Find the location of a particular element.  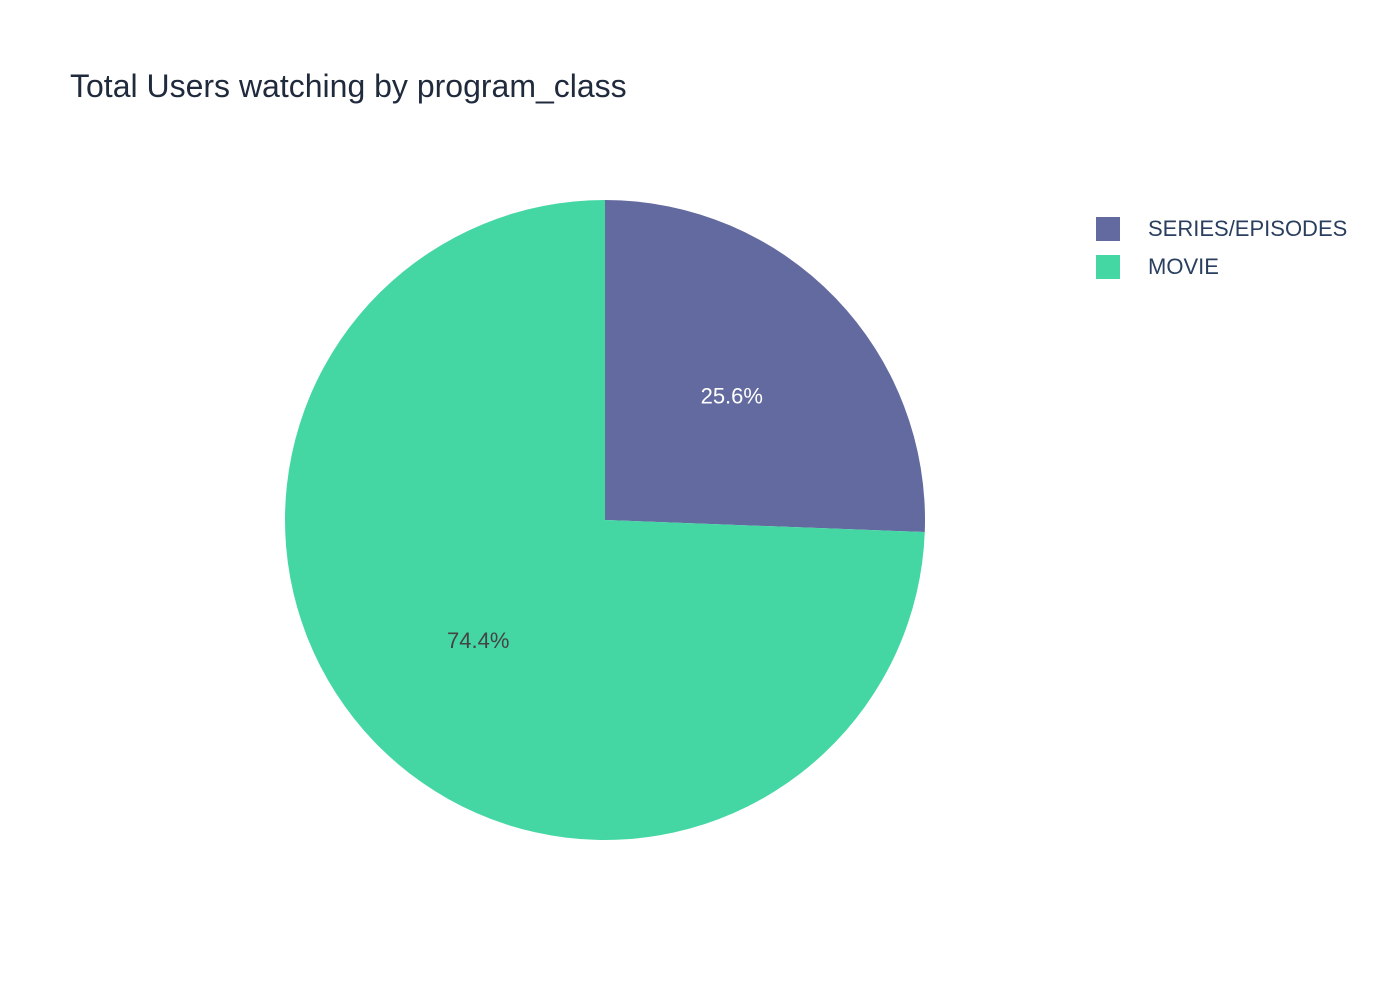

legend-swatch-series-episodes is located at coordinates (1108, 229).